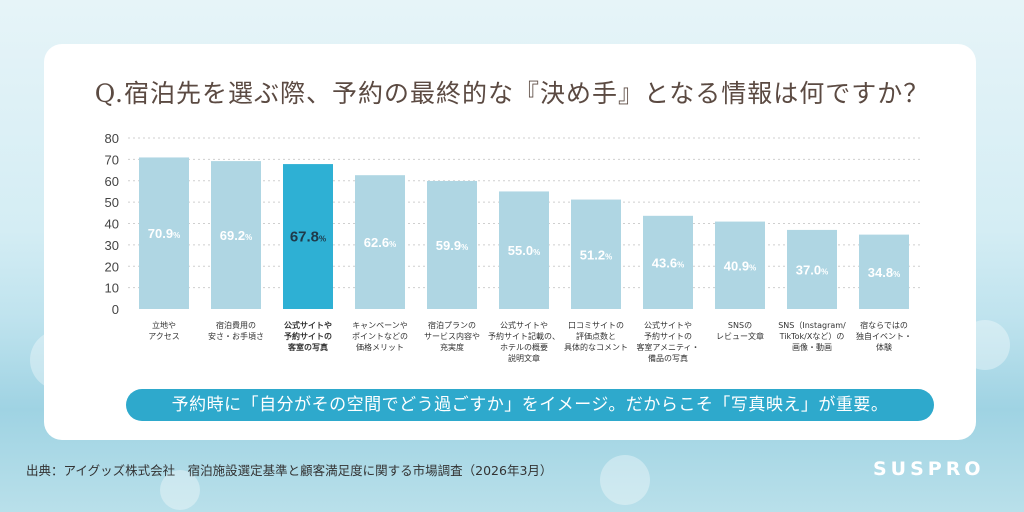 The height and width of the screenshot is (512, 1024). I want to click on data-label: 34.8%, so click(884, 272).